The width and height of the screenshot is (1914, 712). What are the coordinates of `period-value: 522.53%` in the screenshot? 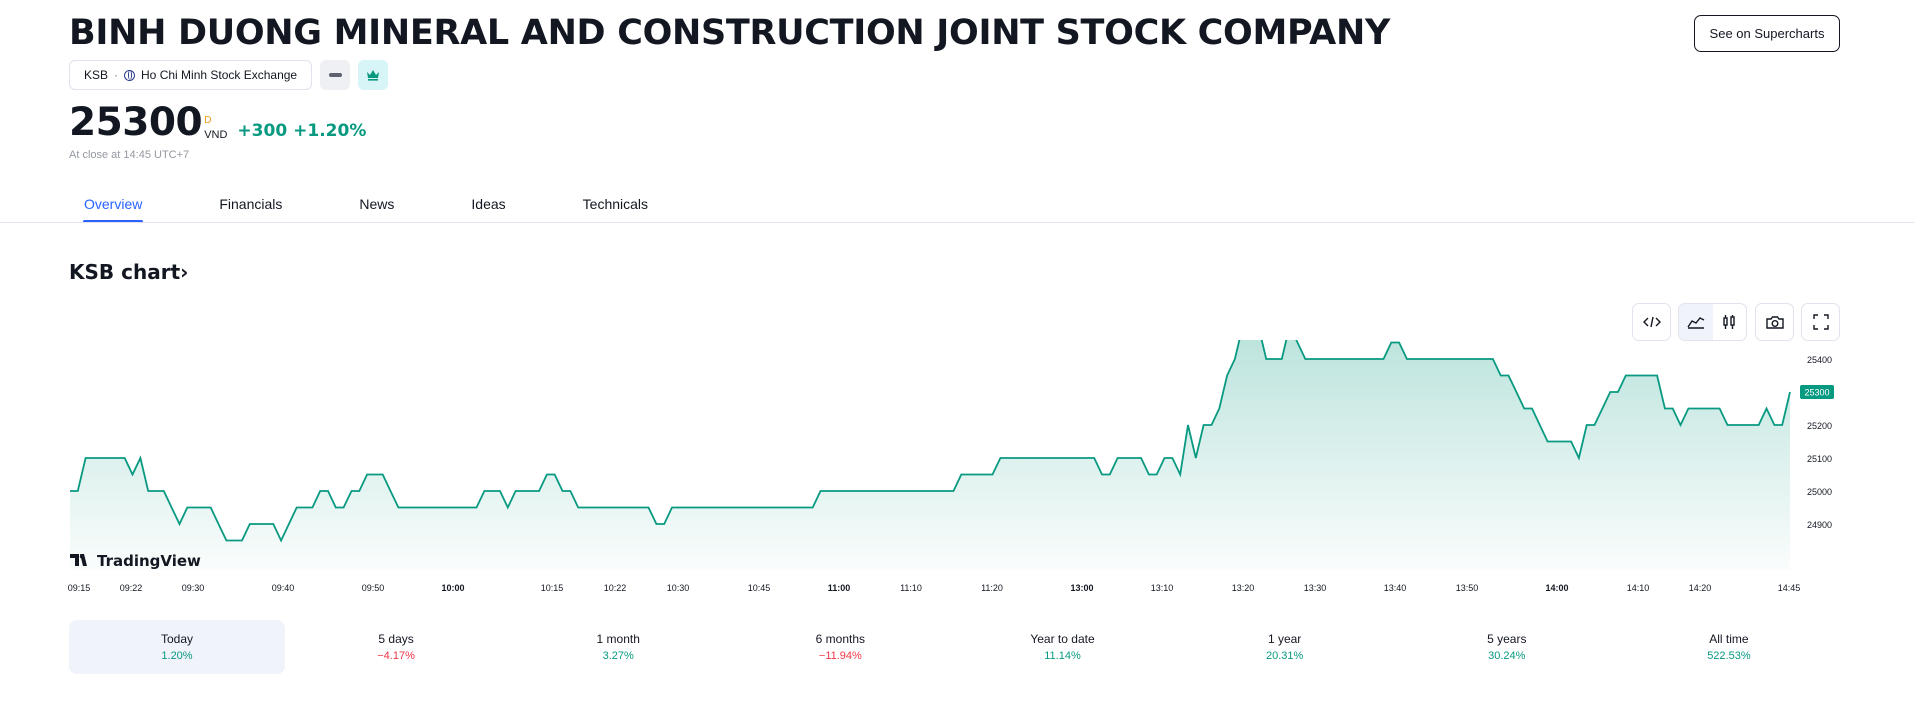 It's located at (1729, 656).